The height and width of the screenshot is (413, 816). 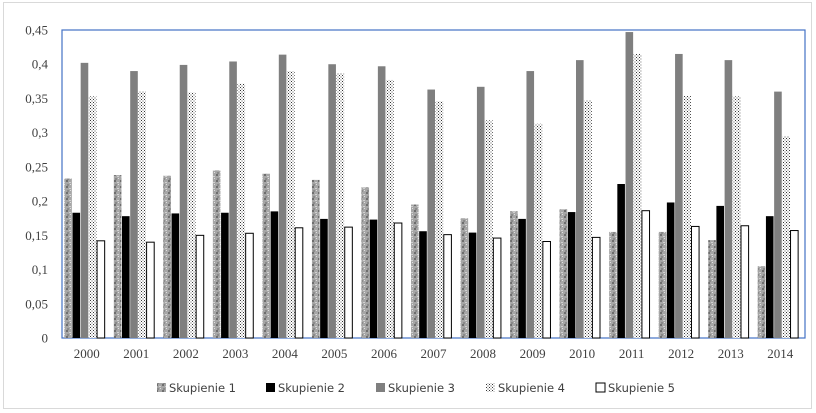 I want to click on bar-skupienie-2-2000, so click(x=76, y=275).